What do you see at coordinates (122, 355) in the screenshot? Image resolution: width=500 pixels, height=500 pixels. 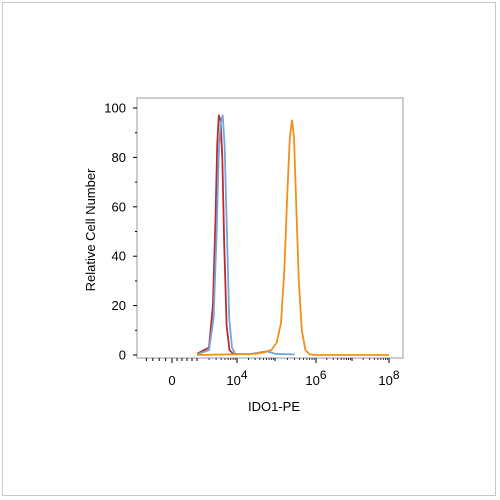 I see `y-tick-label: 0` at bounding box center [122, 355].